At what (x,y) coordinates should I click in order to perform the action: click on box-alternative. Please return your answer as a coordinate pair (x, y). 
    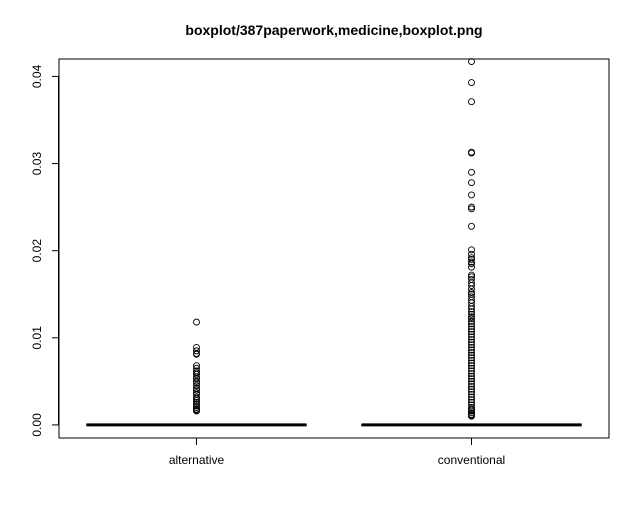
    Looking at the image, I should click on (196, 372).